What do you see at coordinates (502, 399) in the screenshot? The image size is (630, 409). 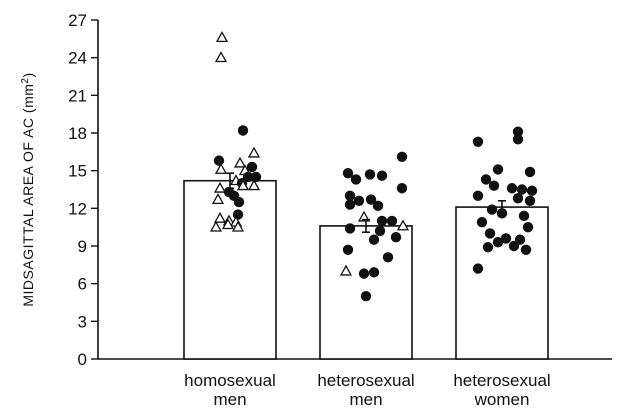 I see `category-label: women` at bounding box center [502, 399].